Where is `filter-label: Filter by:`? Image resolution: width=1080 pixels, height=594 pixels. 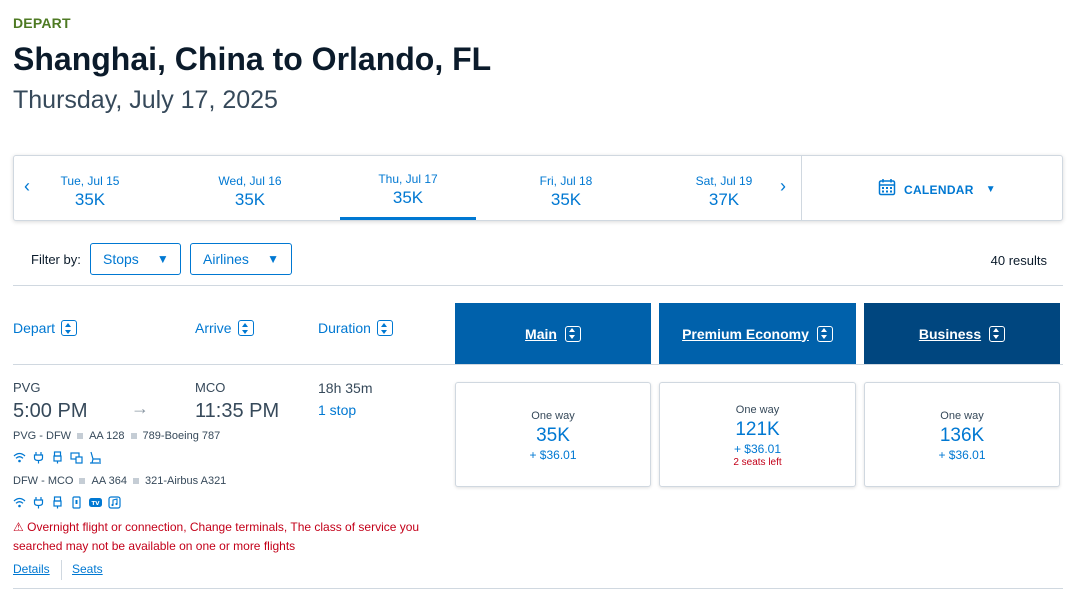 filter-label: Filter by: is located at coordinates (56, 259).